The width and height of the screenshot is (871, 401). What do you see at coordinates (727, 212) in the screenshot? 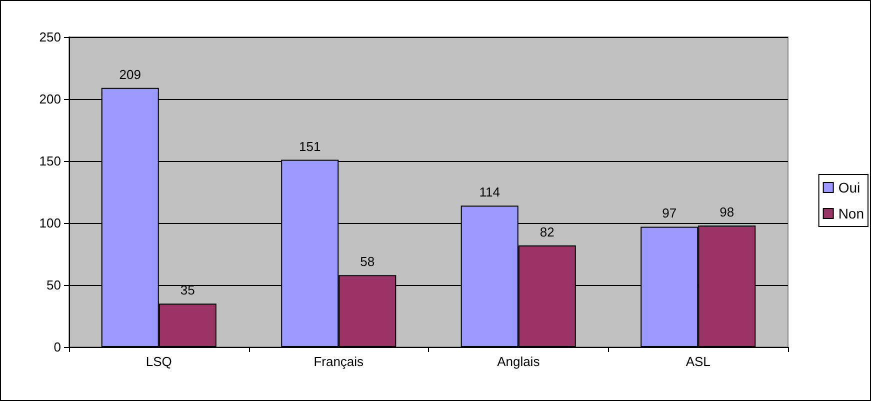
I see `data-label: 98` at bounding box center [727, 212].